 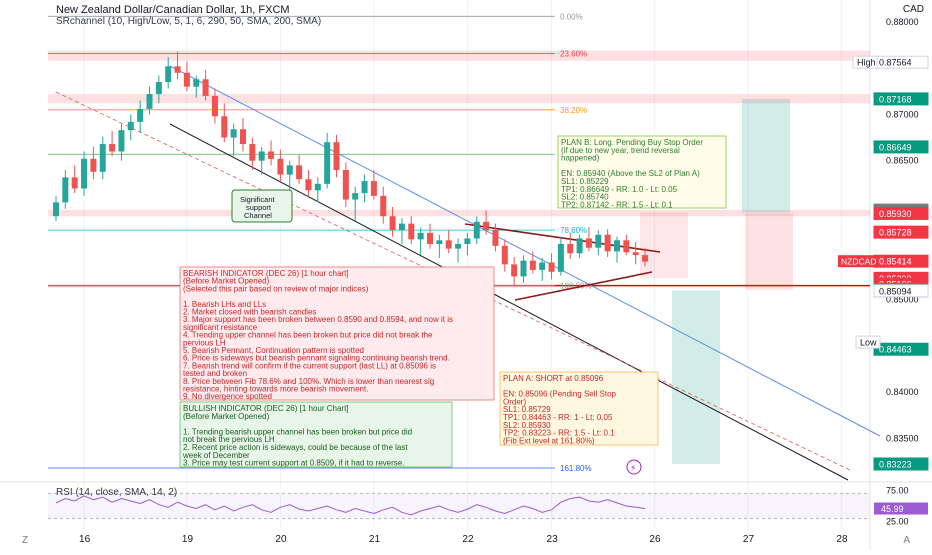 I want to click on lightning-icon, so click(x=634, y=467).